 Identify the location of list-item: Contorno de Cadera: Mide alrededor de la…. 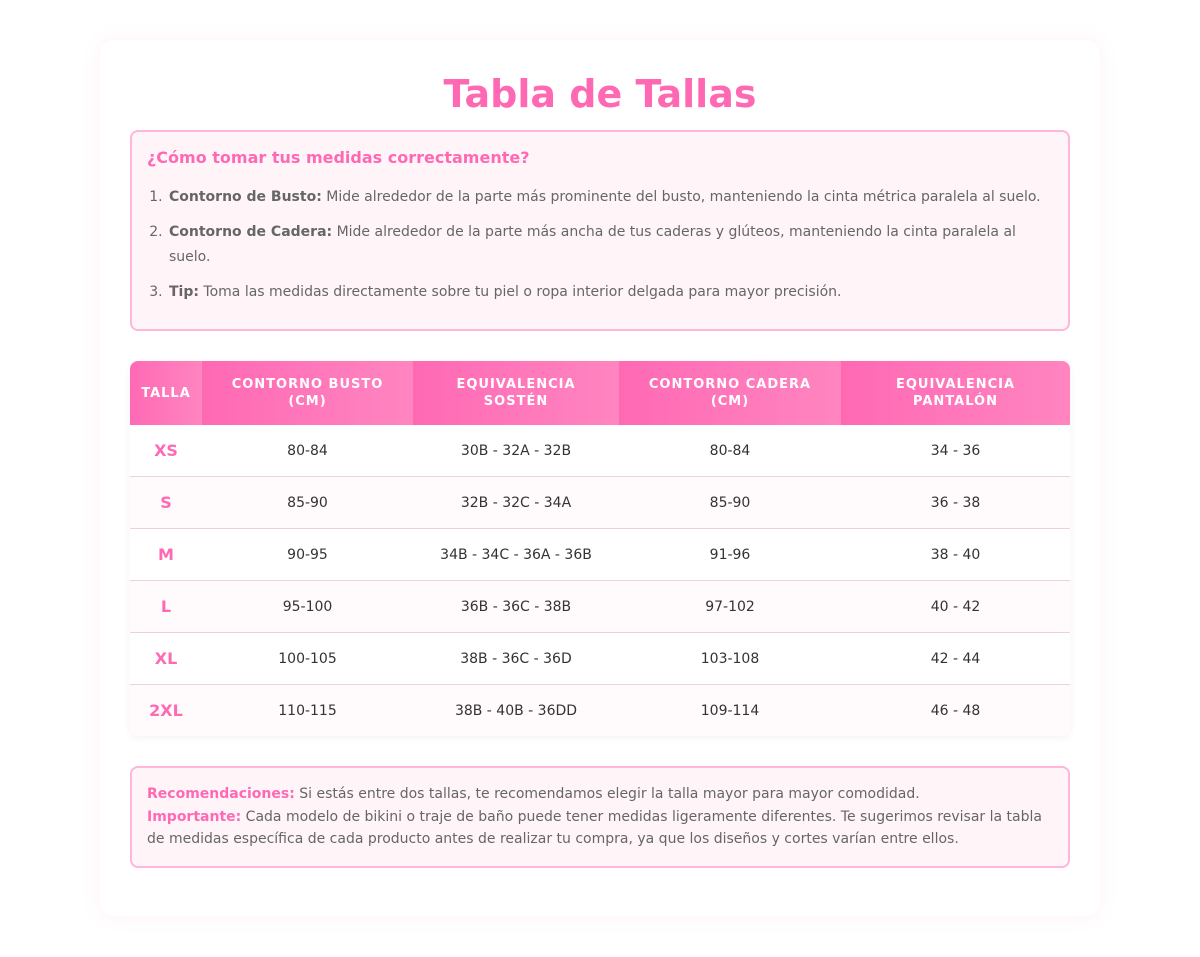
(610, 245).